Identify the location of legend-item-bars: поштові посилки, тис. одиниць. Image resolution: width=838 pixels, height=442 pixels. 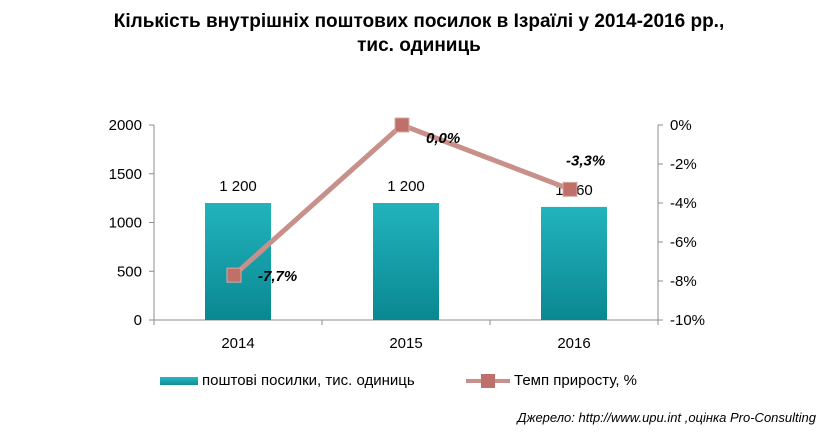
(287, 380).